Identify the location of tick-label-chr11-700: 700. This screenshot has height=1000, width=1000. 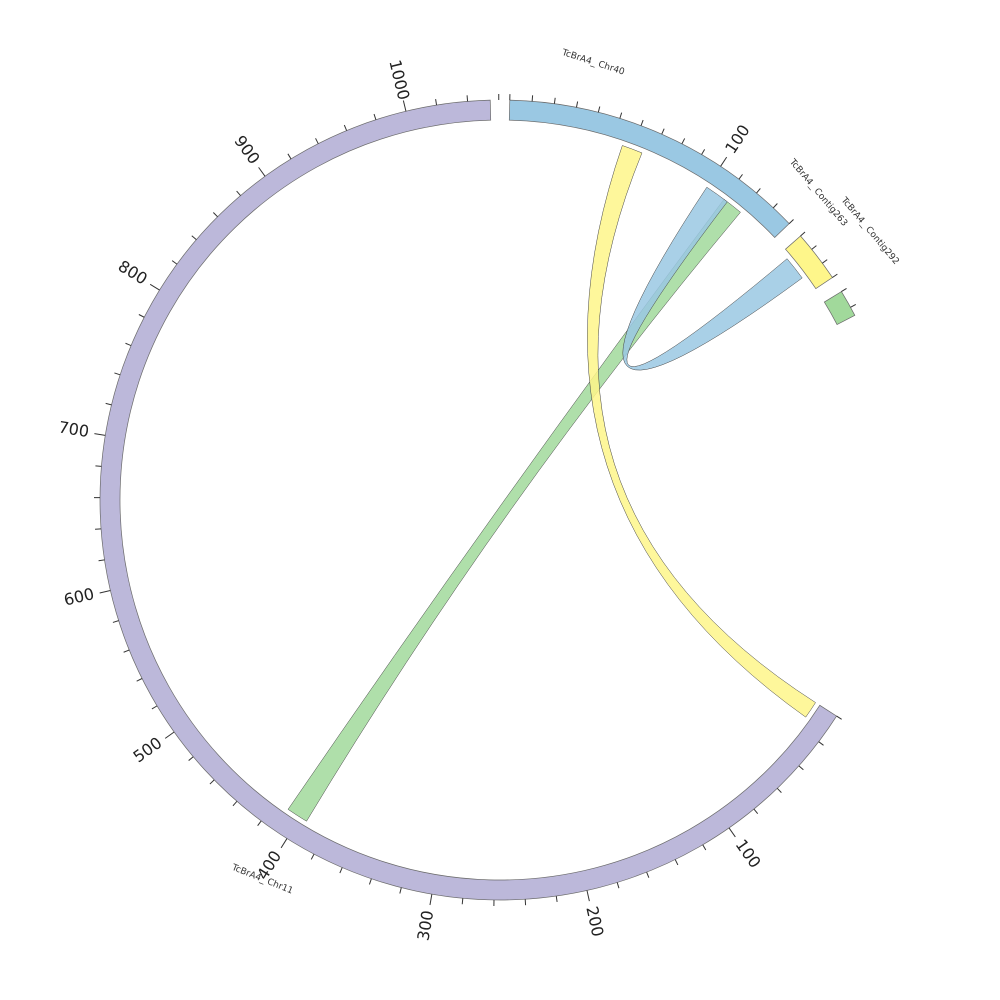
(73, 429).